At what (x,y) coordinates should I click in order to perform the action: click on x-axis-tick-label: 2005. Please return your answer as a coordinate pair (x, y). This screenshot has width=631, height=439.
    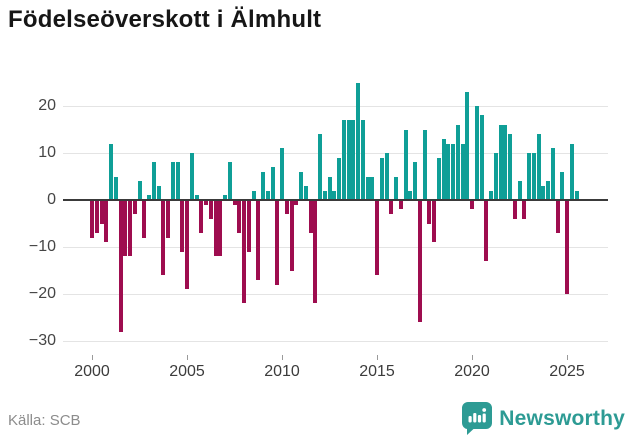
    Looking at the image, I should click on (187, 371).